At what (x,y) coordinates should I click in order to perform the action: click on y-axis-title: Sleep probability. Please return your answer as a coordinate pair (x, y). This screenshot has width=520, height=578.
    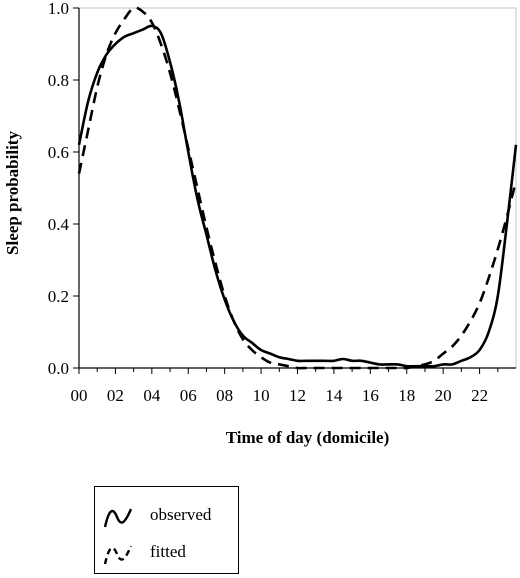
    Looking at the image, I should click on (12, 193).